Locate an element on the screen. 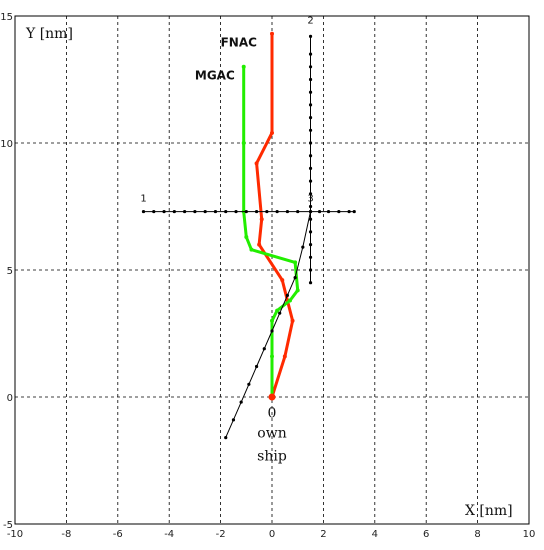 This screenshot has width=544, height=550. own-ship-marker is located at coordinates (272, 397).